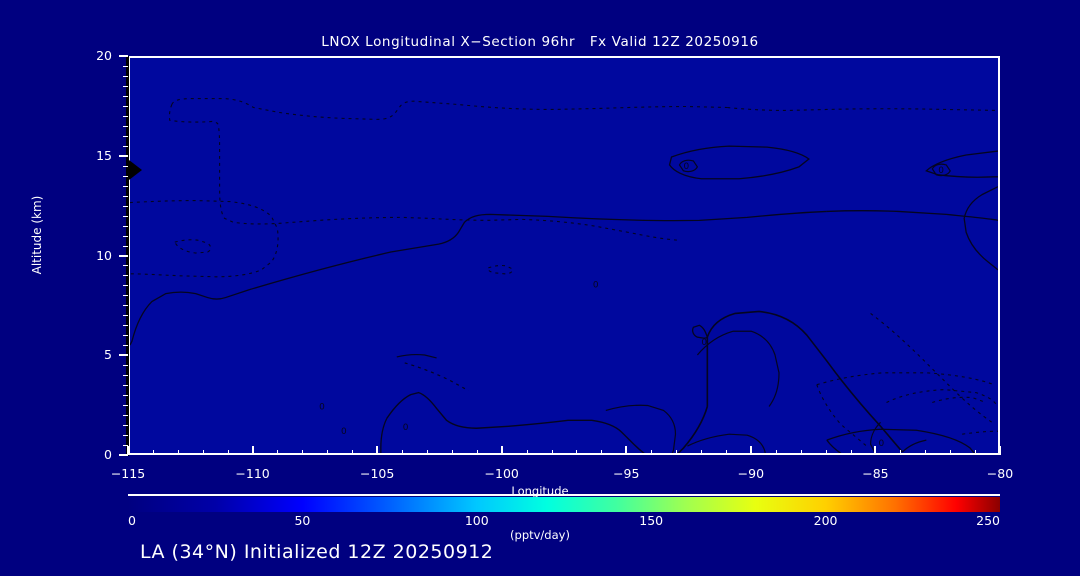  I want to click on x-tick-label: −95, so click(626, 473).